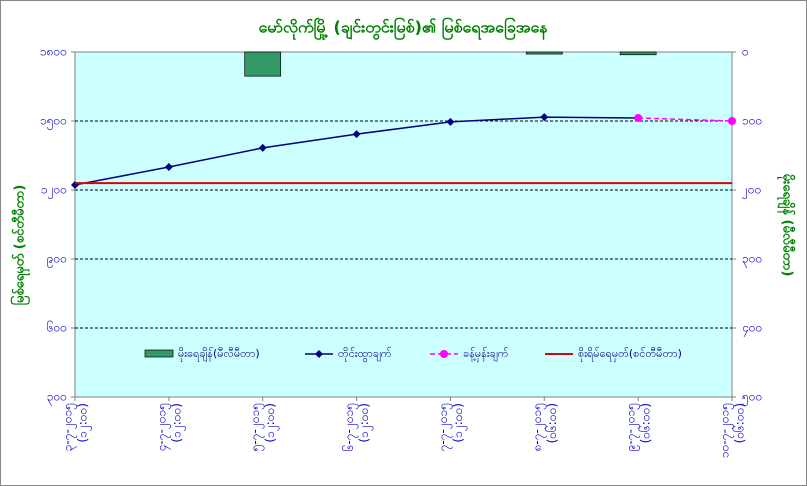  What do you see at coordinates (444, 427) in the screenshot?
I see `x-tick-label: ၇-၇-၂၀၁၅` at bounding box center [444, 427].